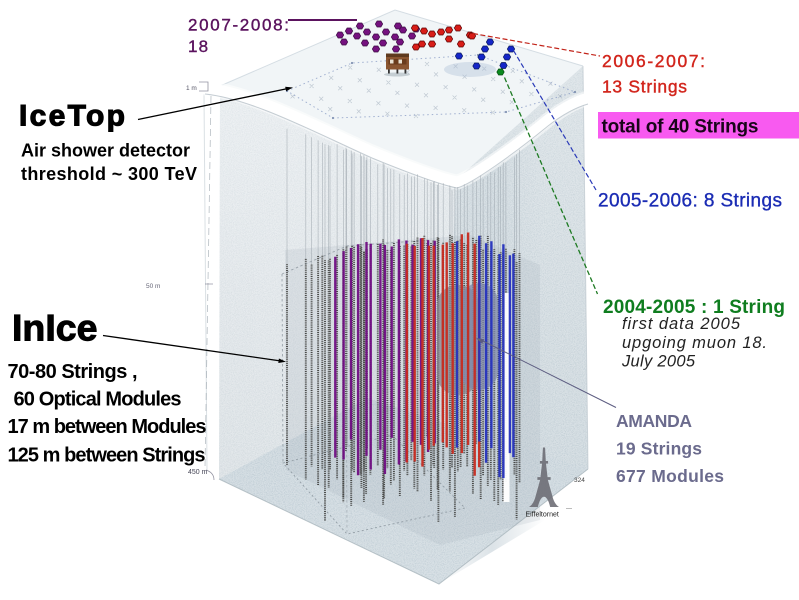 Image resolution: width=799 pixels, height=600 pixels. What do you see at coordinates (198, 46) in the screenshot?
I see `svg-text: 18` at bounding box center [198, 46].